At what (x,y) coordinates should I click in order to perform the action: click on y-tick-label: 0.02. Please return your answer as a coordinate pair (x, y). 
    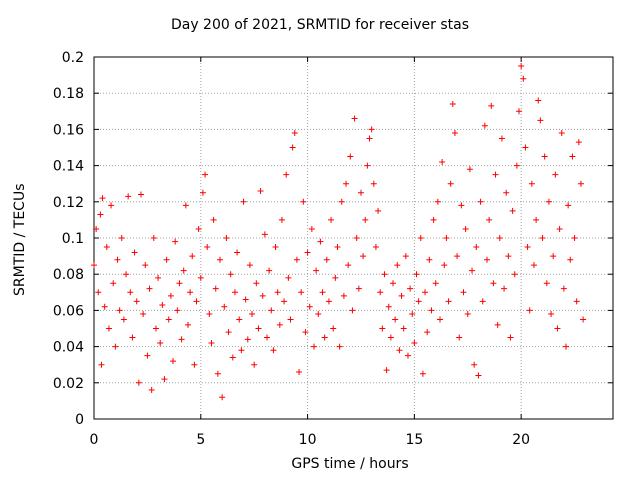
    Looking at the image, I should click on (68, 384).